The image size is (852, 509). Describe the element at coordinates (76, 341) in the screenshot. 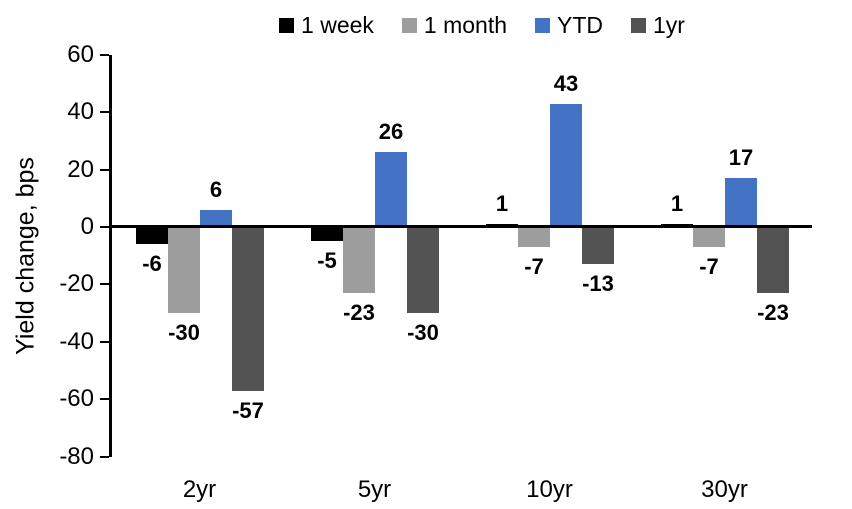

I see `y-axis-tick-label: -40` at that location.